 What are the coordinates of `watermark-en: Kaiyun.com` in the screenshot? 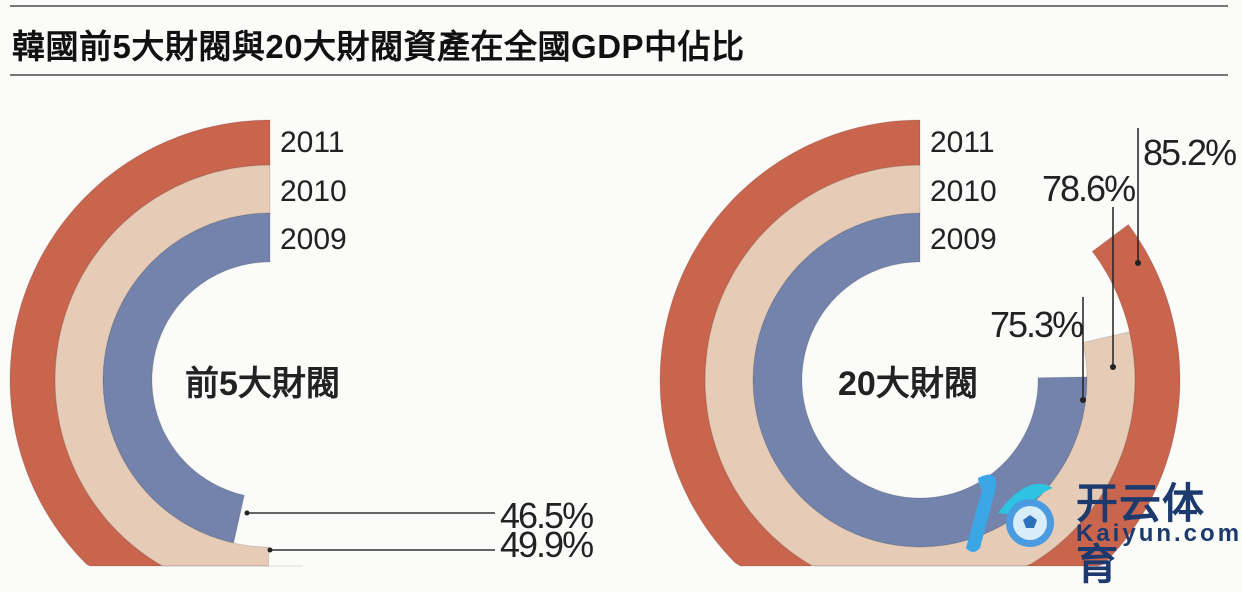 It's located at (1159, 533).